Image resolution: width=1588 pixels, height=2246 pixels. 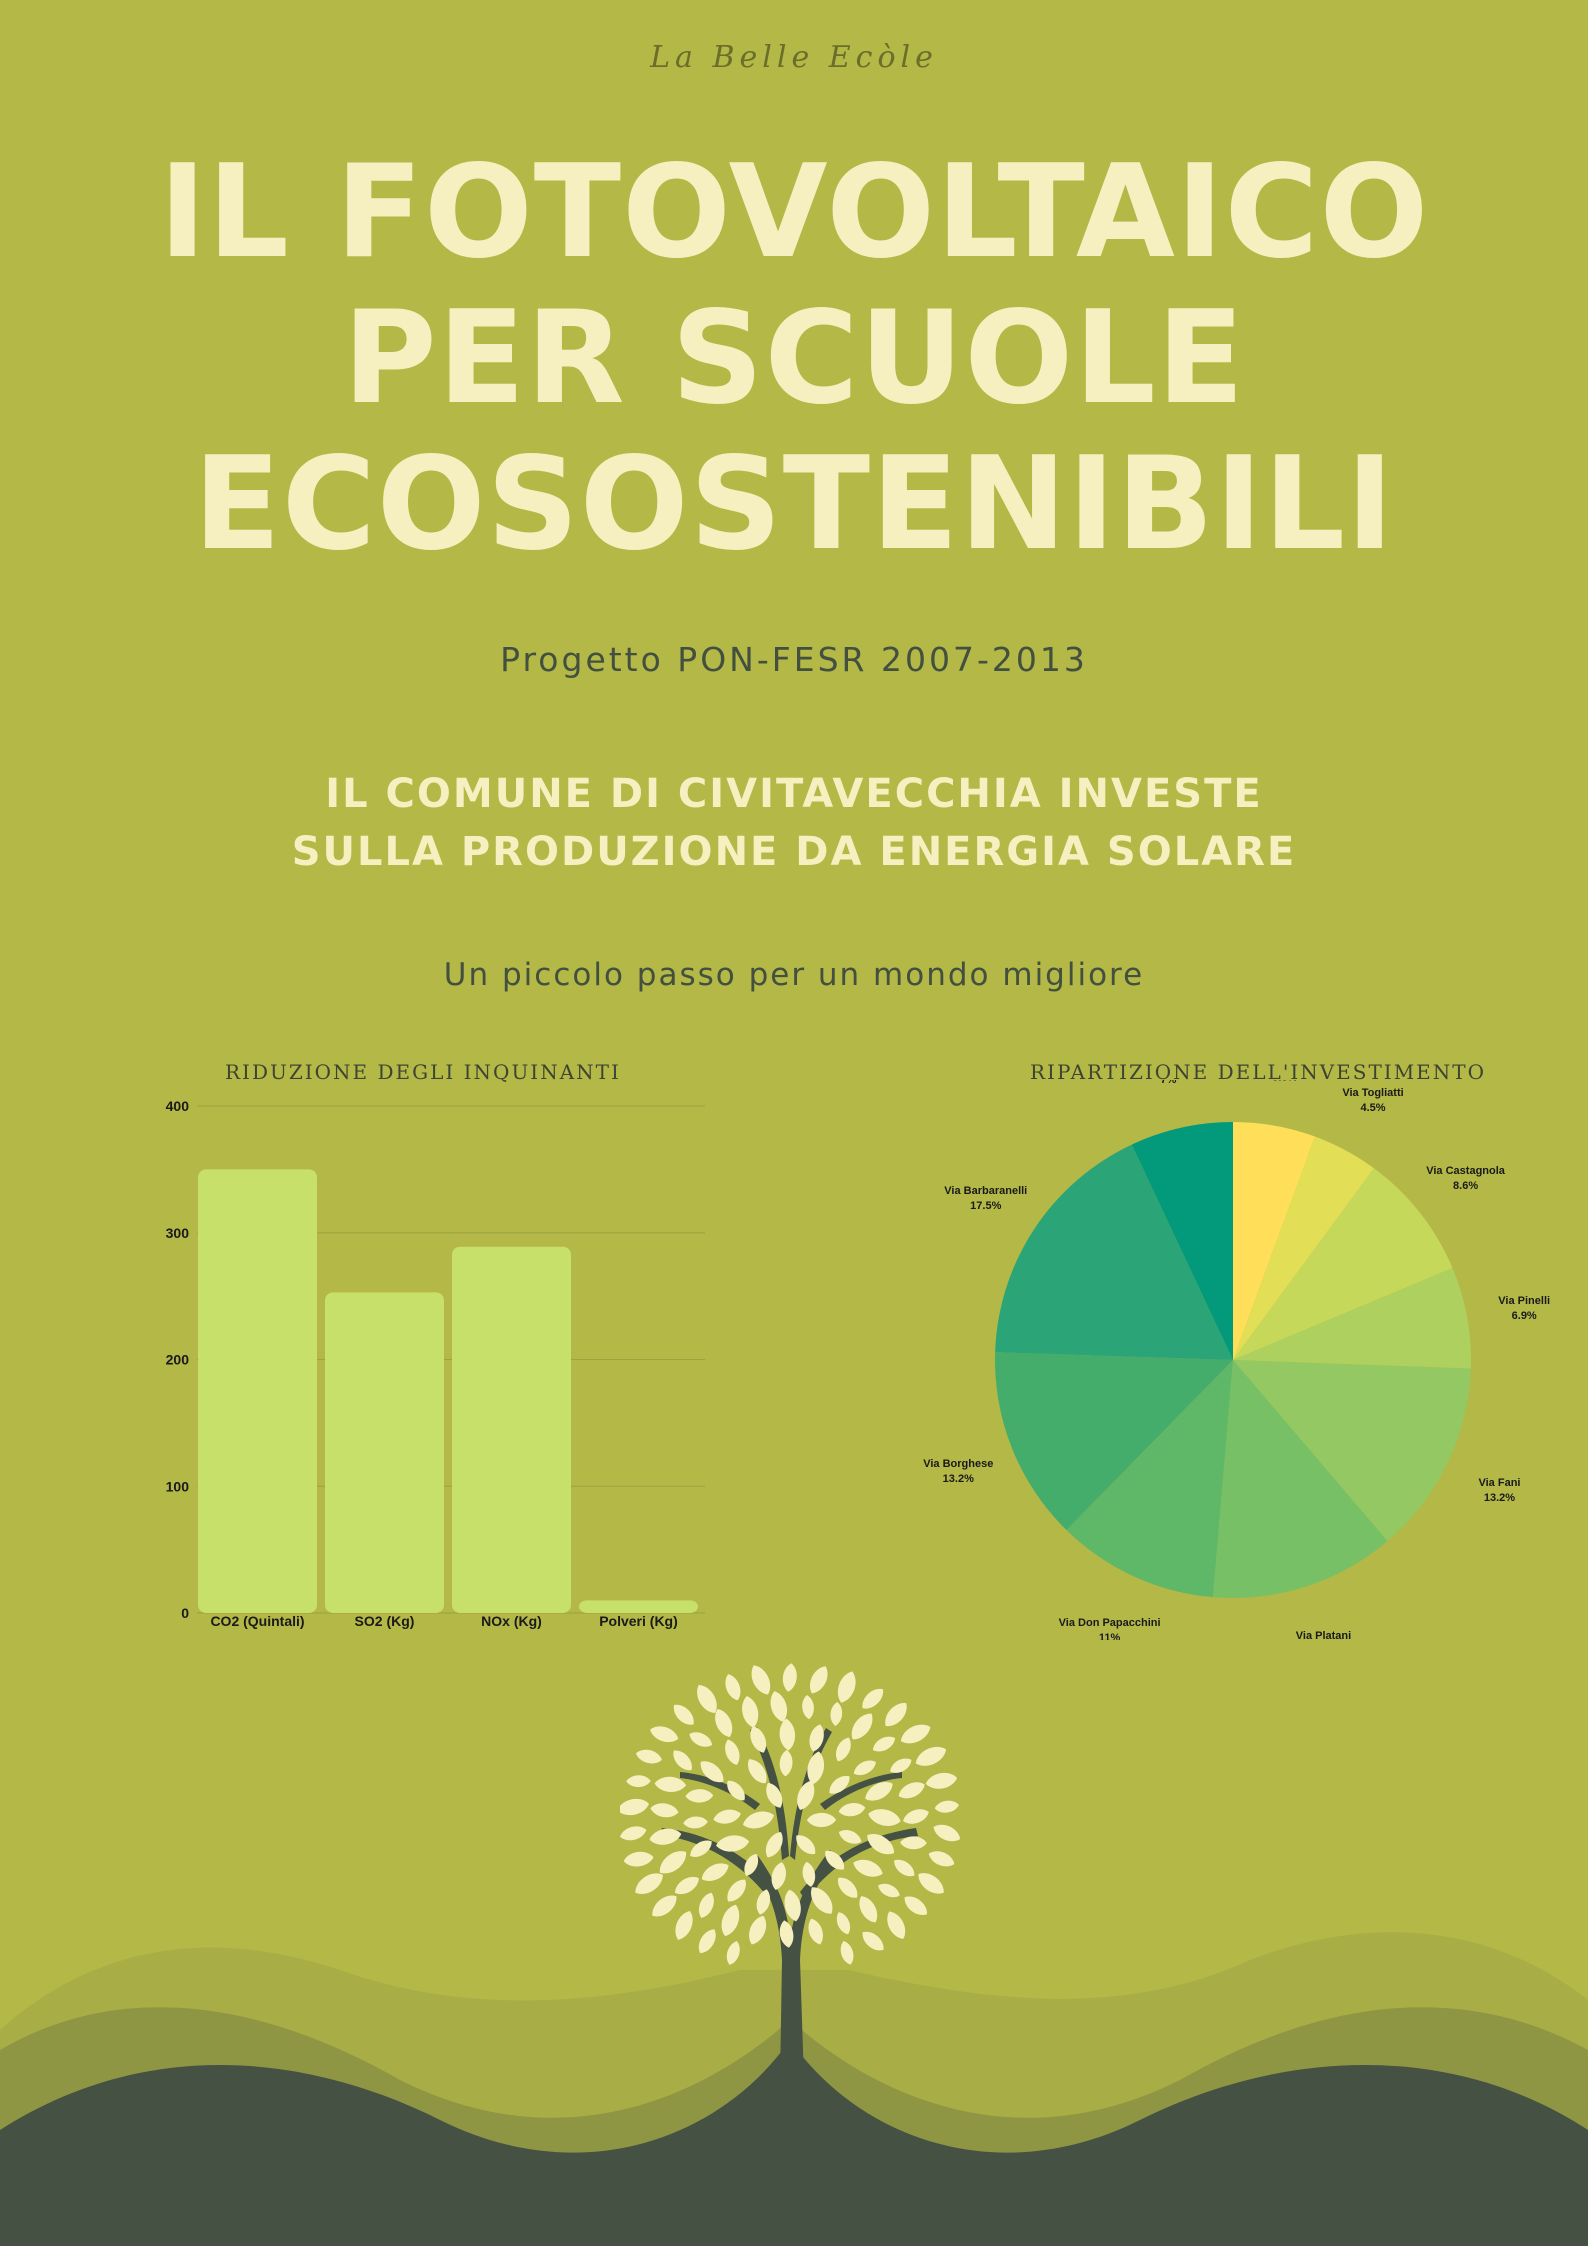 I want to click on pie-slice-pct: 6.9%, so click(x=1524, y=1316).